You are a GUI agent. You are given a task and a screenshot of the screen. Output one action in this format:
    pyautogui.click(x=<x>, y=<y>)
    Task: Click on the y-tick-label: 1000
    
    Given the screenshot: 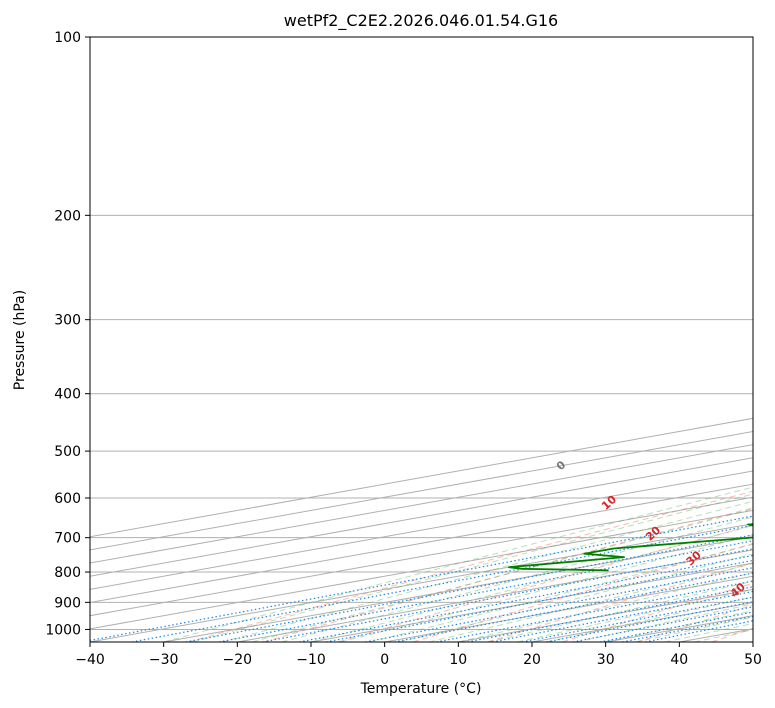 What is the action you would take?
    pyautogui.click(x=63, y=630)
    